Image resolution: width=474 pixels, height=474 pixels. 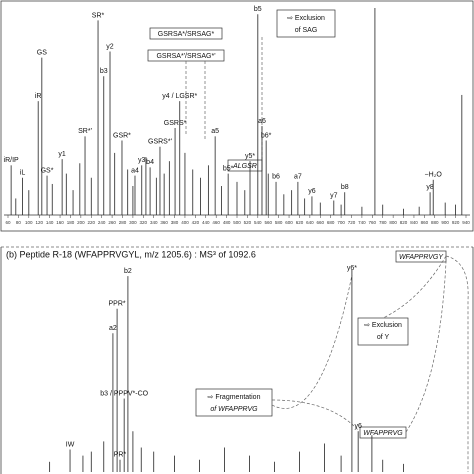 What do you see at coordinates (227, 222) in the screenshot?
I see `x-tick-label: 480` at bounding box center [227, 222].